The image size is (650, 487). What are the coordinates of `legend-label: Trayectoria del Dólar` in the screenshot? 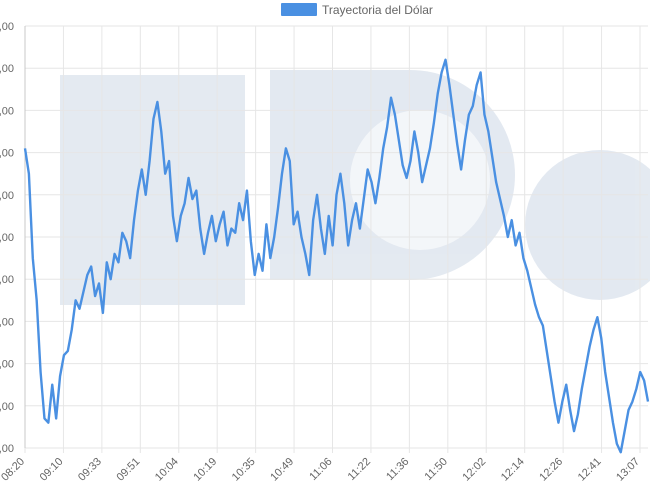 It's located at (377, 10).